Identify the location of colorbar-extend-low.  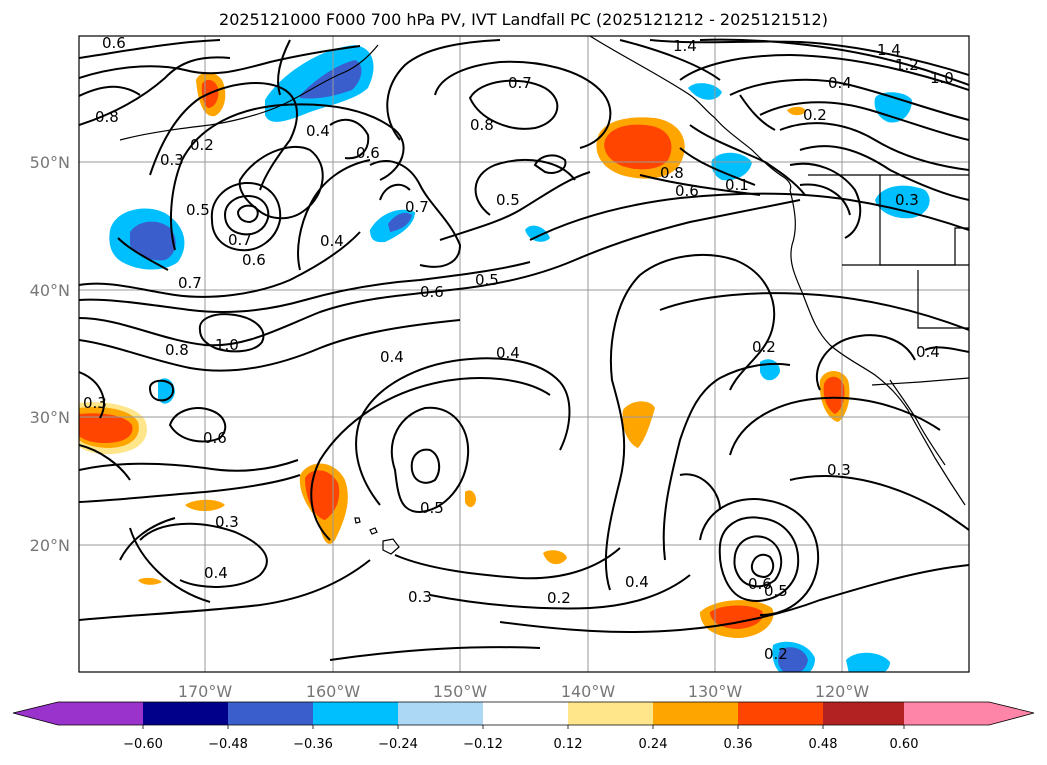
(35, 713).